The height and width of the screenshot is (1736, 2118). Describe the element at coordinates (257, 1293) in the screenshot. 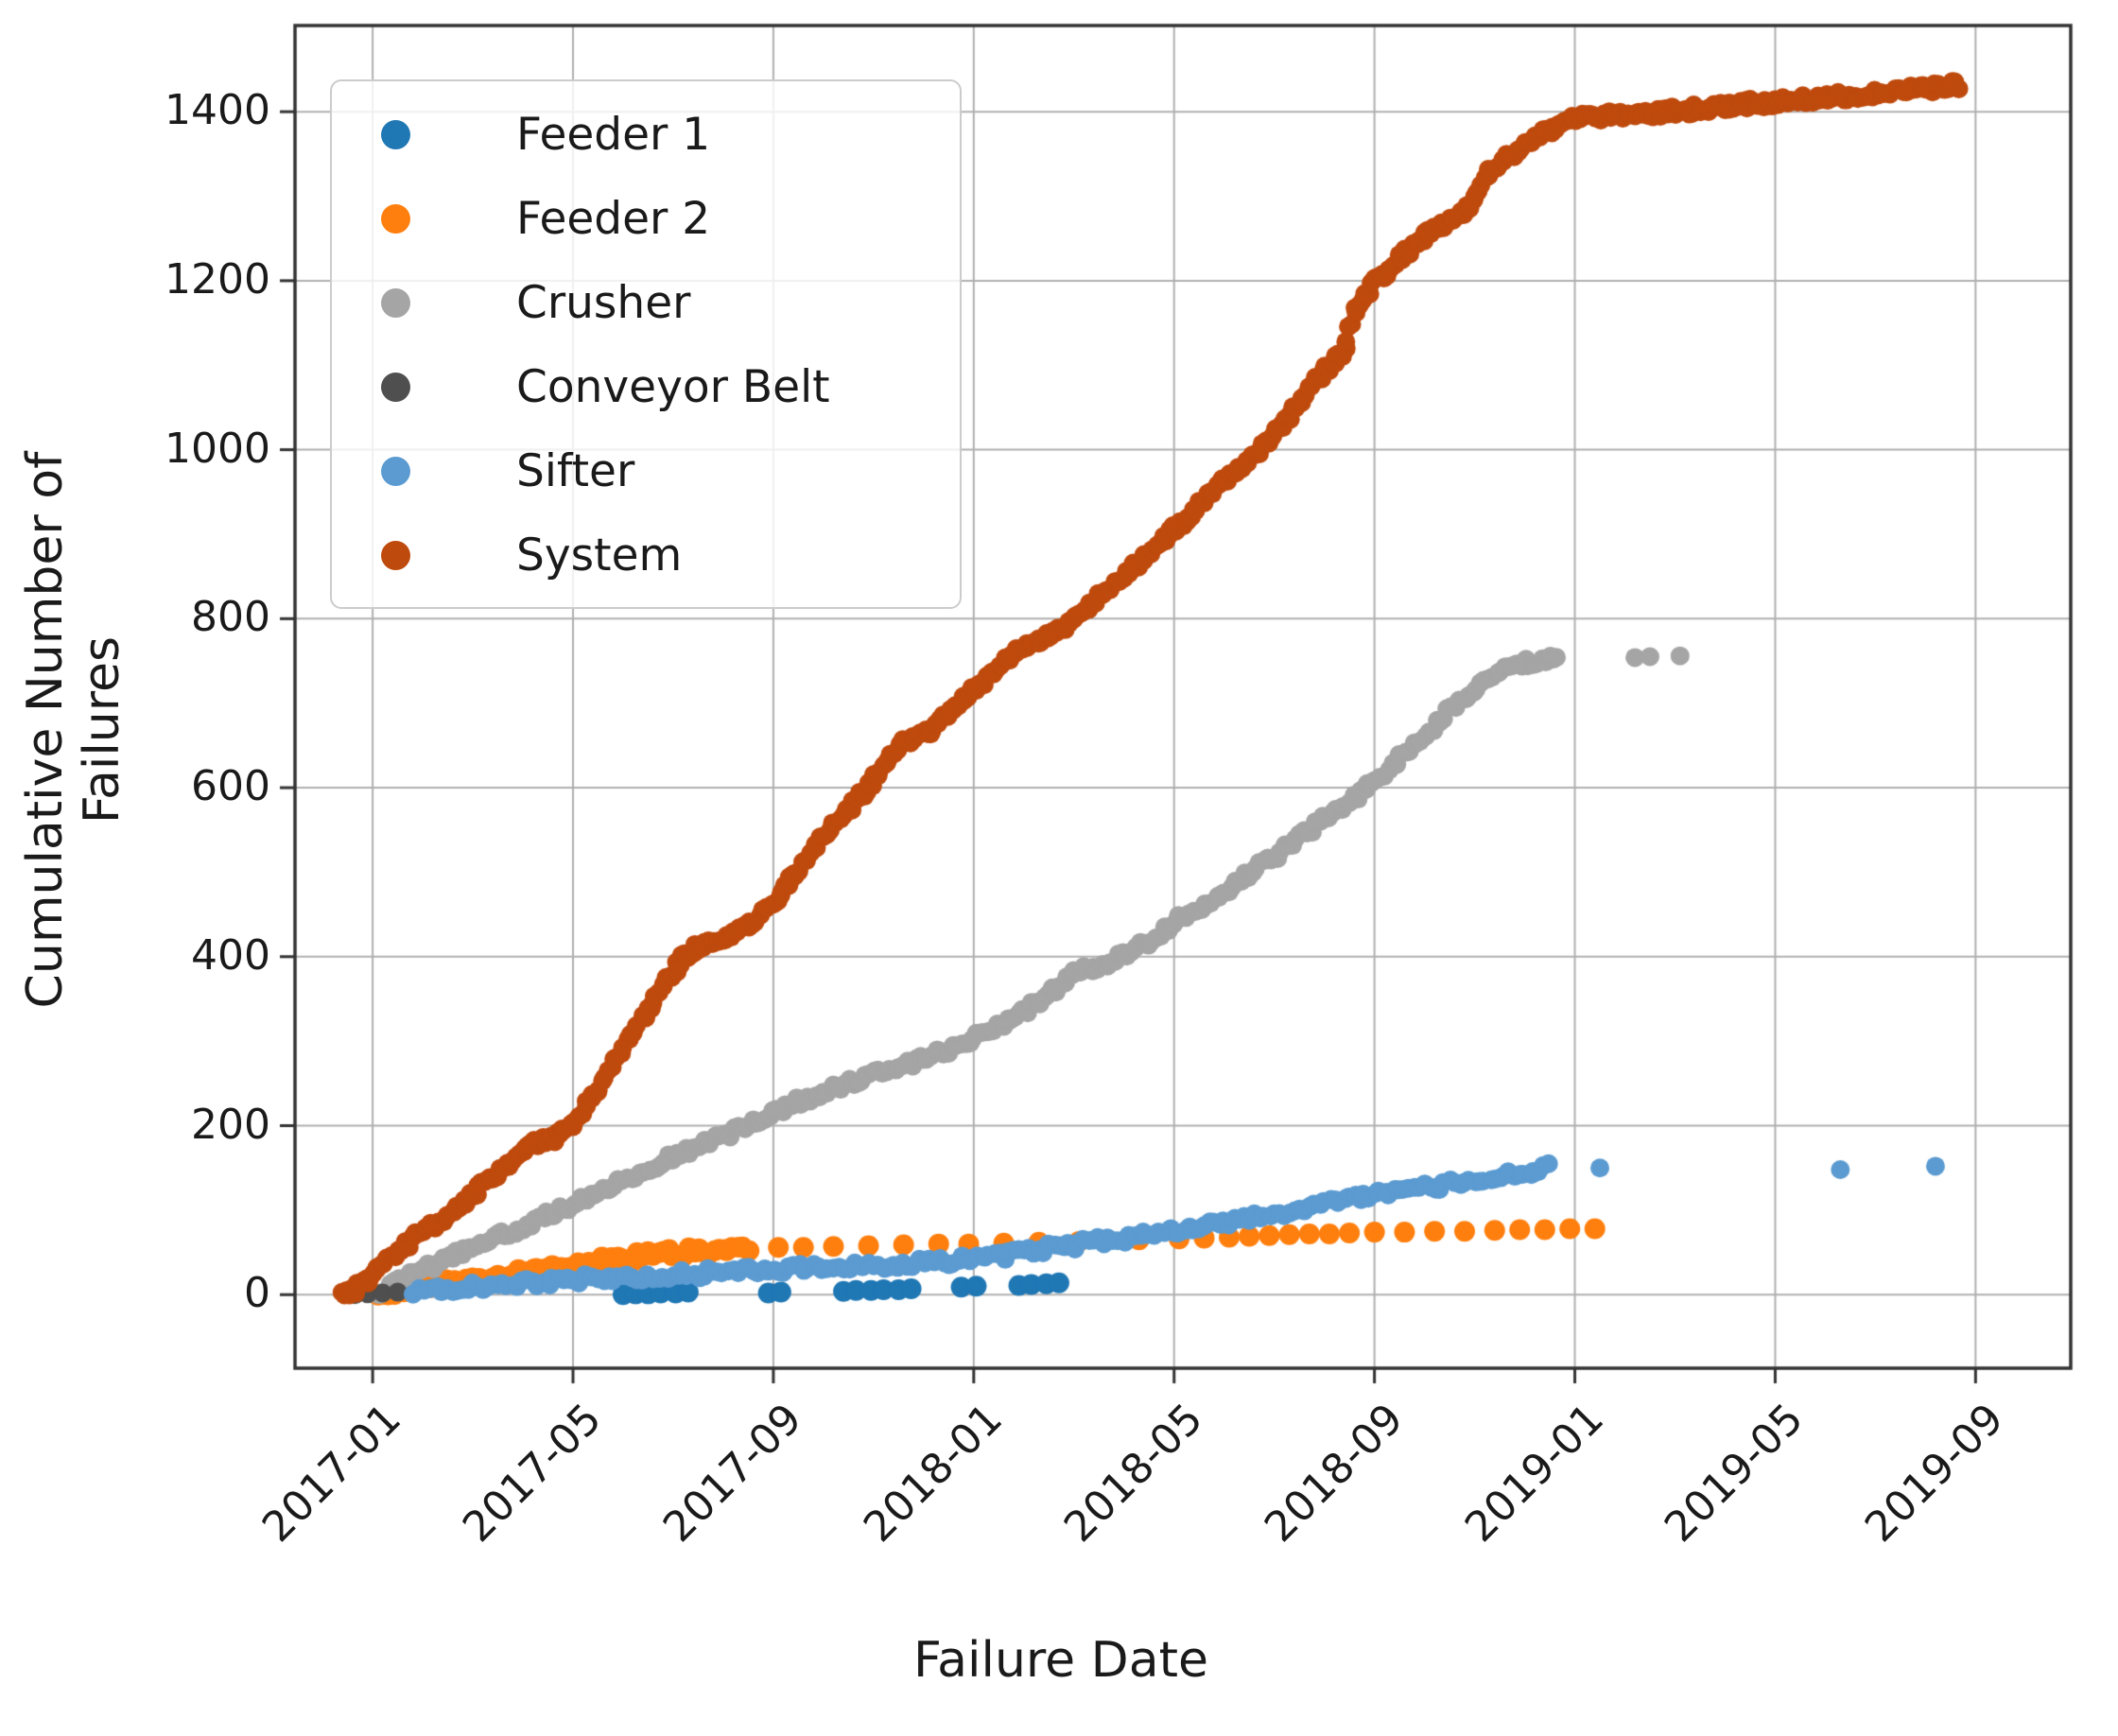

I see `y-tick-label: 0` at that location.